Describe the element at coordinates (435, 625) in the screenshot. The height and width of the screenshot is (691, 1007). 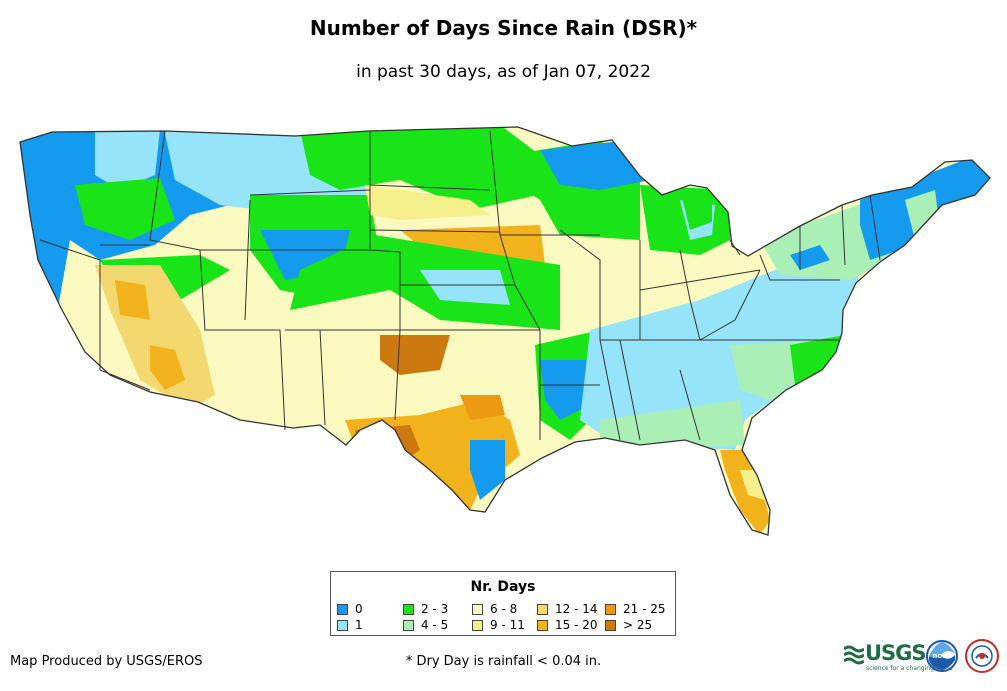
I see `legend-label: 4 - 5` at that location.